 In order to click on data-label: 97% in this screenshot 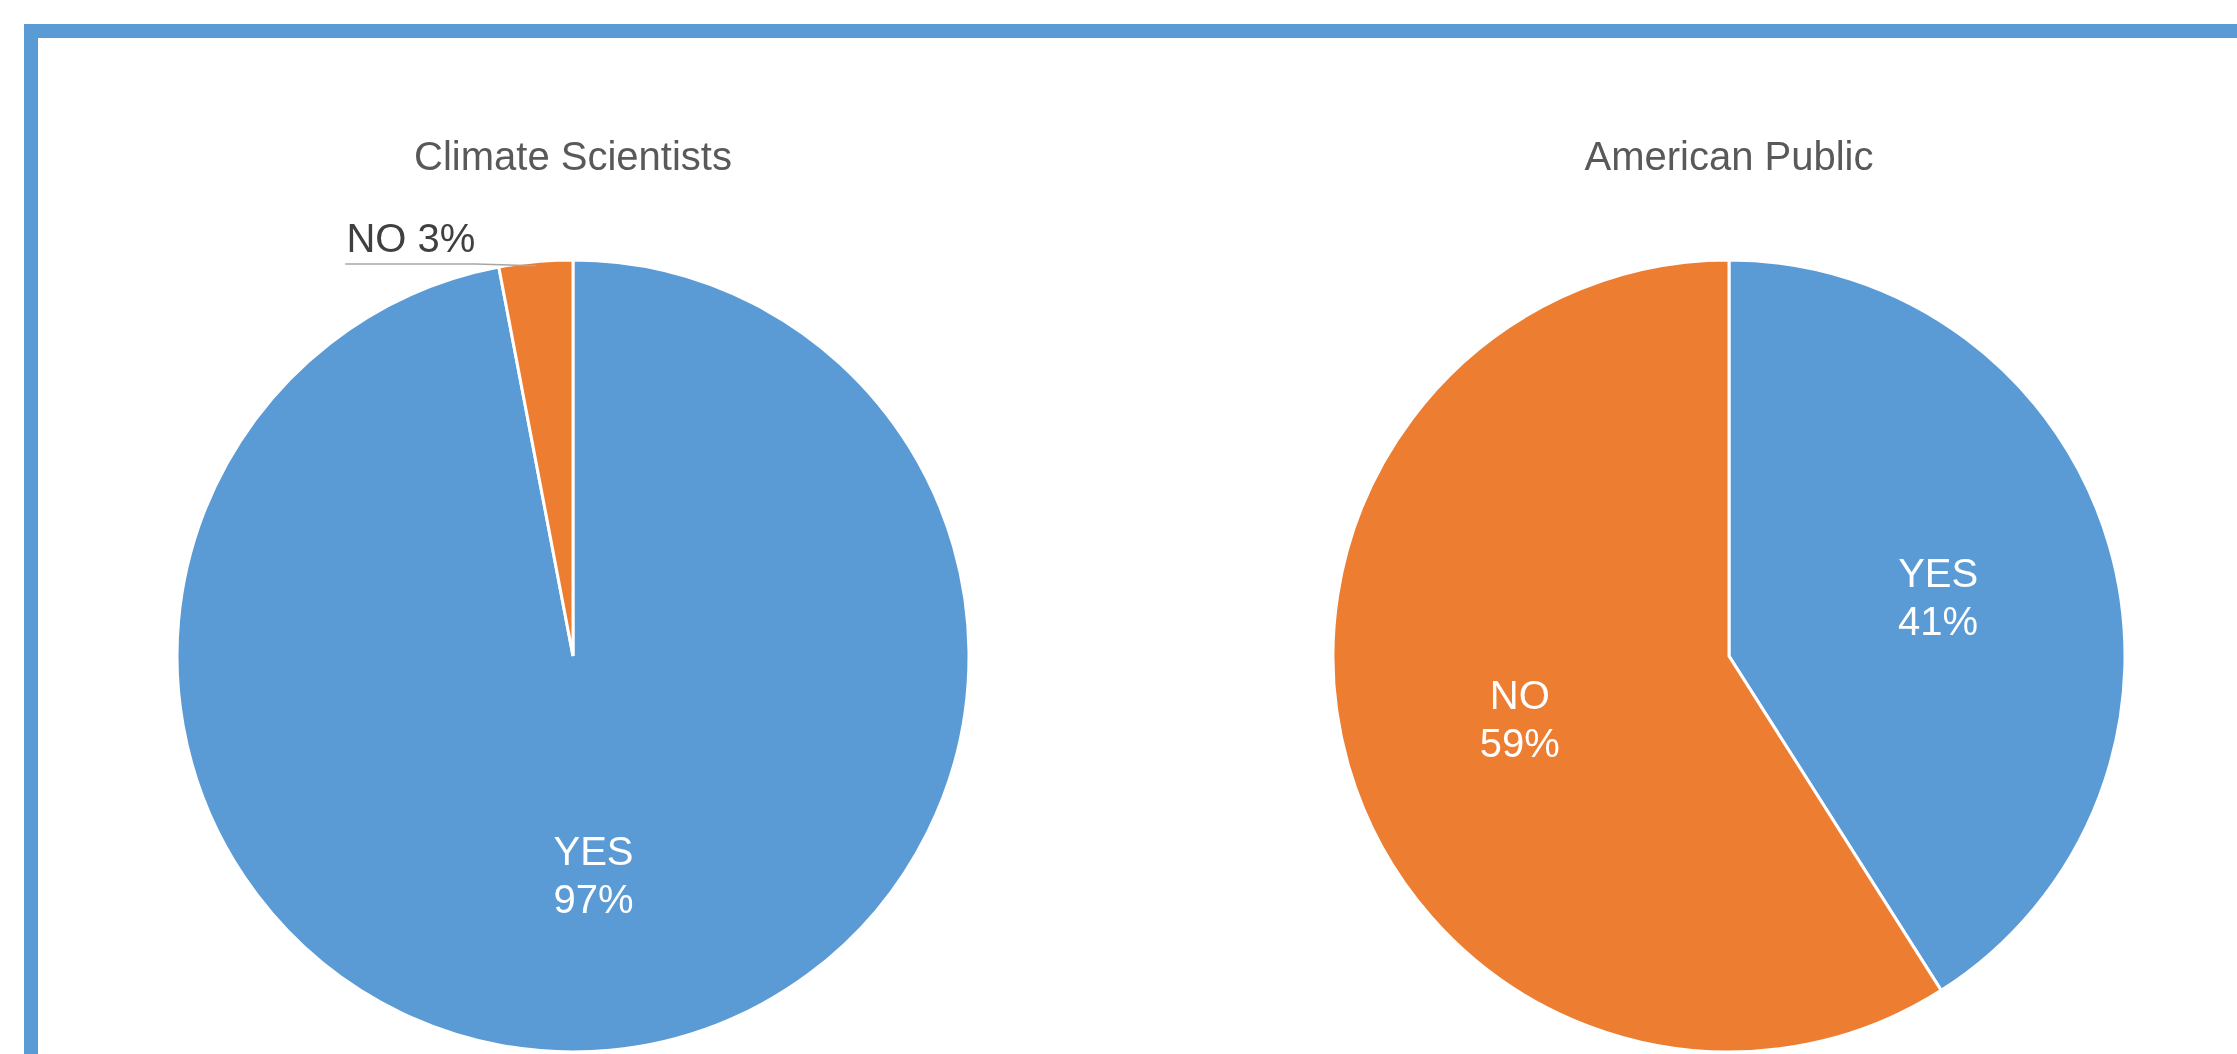, I will do `click(593, 898)`.